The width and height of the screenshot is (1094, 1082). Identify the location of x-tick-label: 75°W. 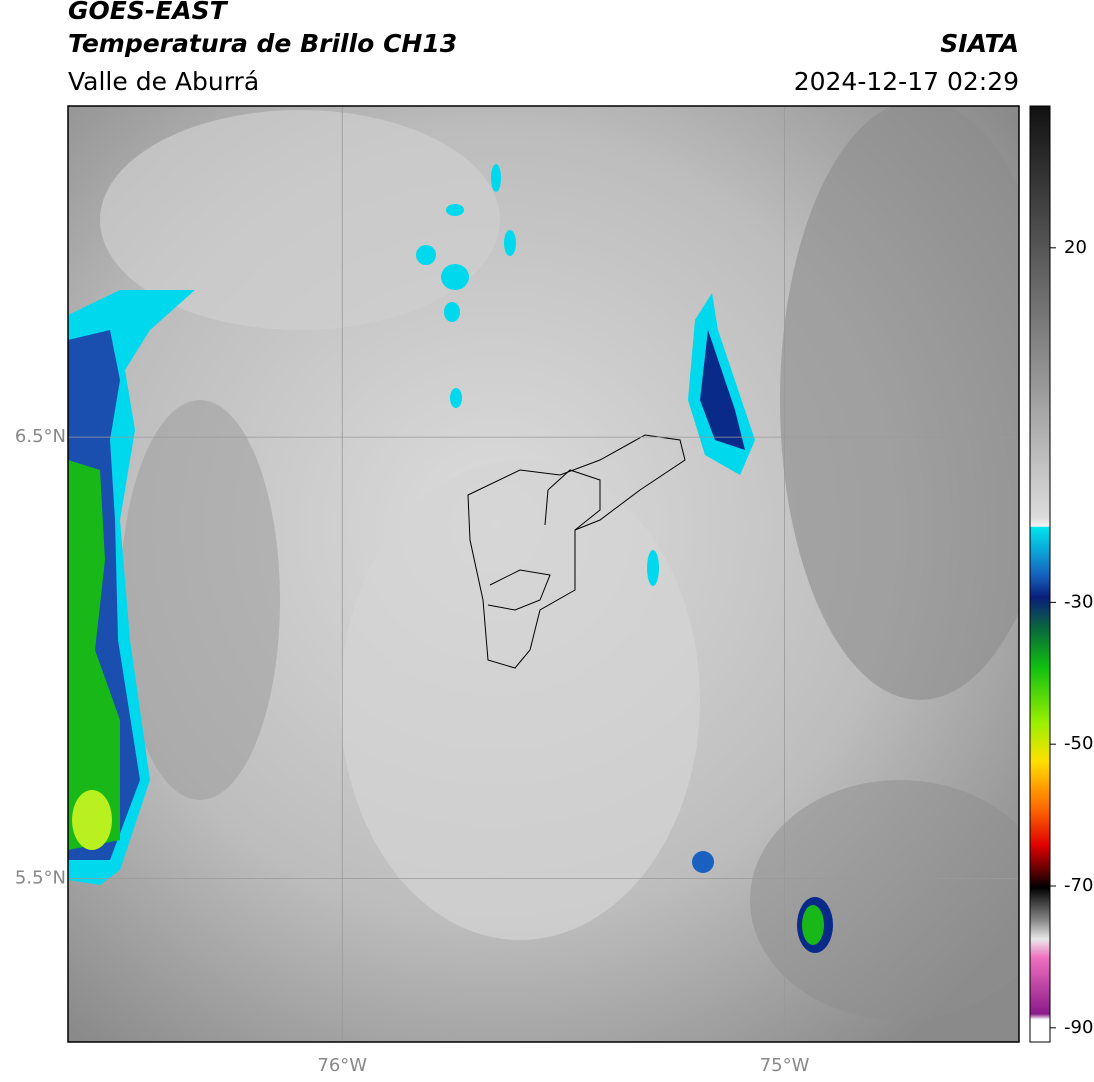
(785, 1065).